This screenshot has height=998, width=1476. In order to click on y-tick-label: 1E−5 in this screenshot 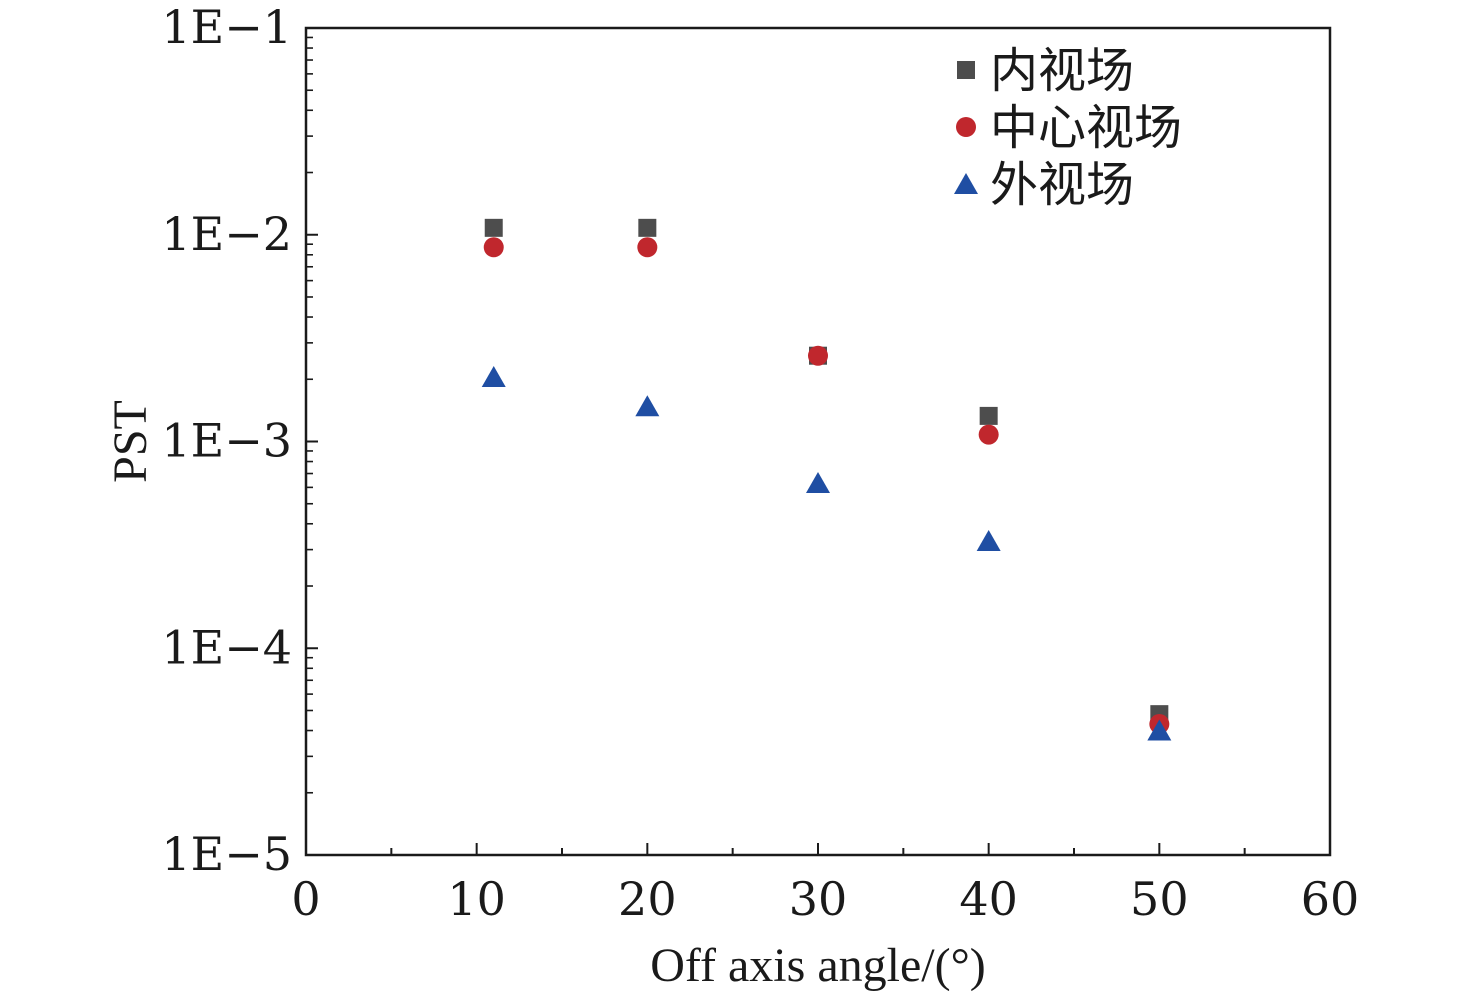, I will do `click(226, 854)`.